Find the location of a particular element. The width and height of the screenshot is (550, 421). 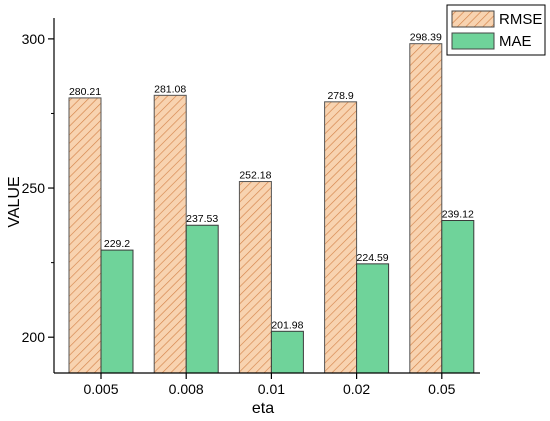

data-label-mae-0.008: 237.53 is located at coordinates (202, 219).